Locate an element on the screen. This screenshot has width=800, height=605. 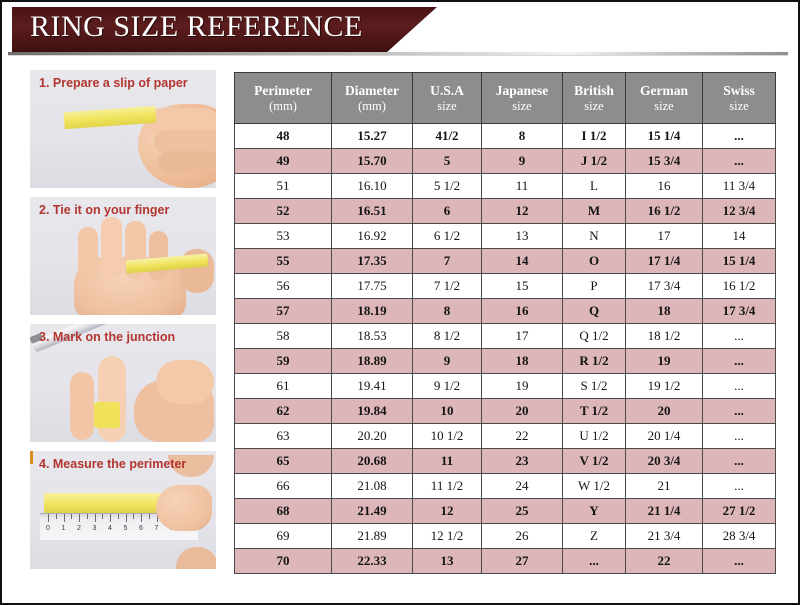
paper-strip is located at coordinates (107, 415).